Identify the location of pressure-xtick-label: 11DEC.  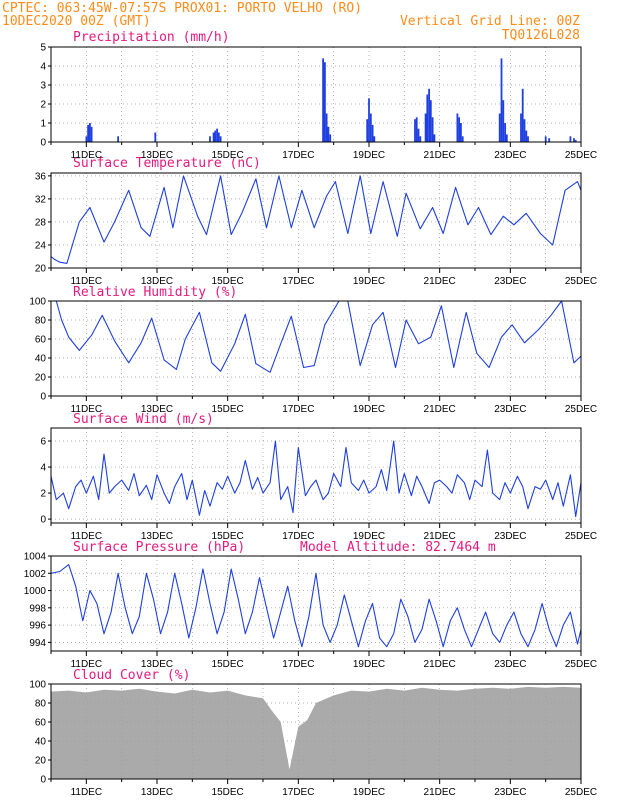
(87, 664).